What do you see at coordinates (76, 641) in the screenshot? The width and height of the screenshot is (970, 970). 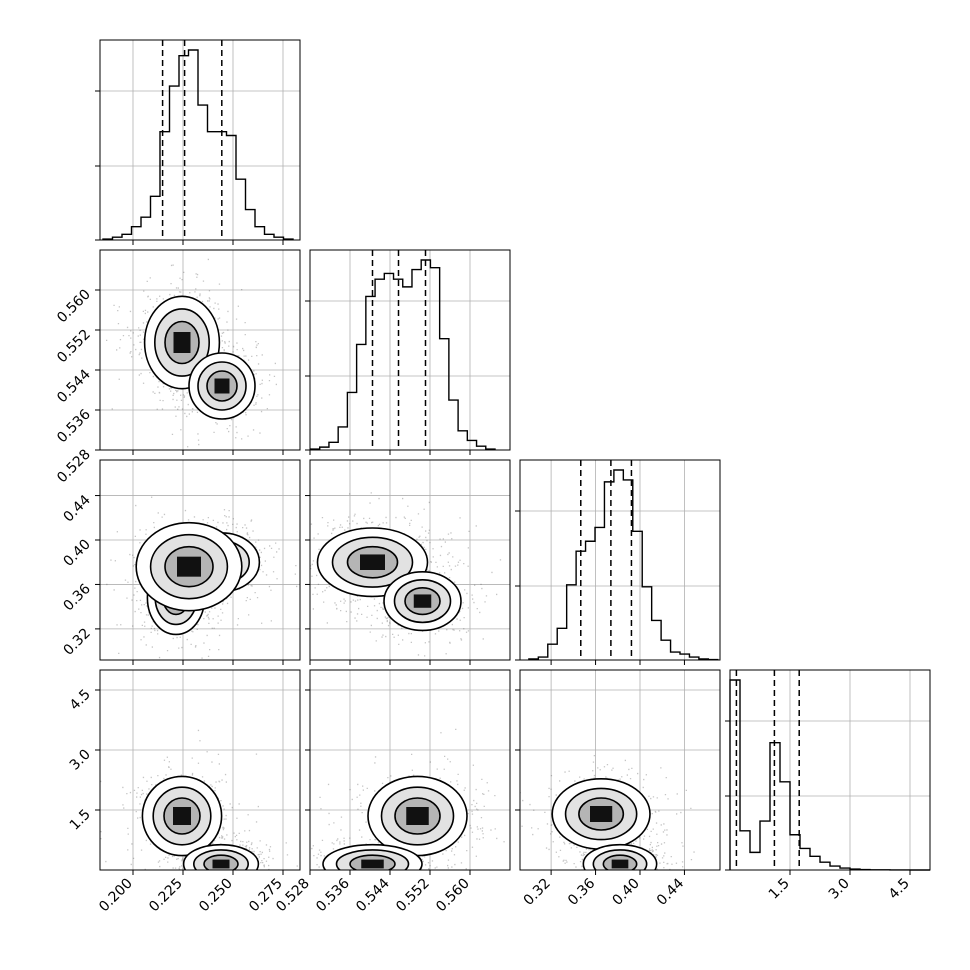 I see `y-tick-label: 0.32` at bounding box center [76, 641].